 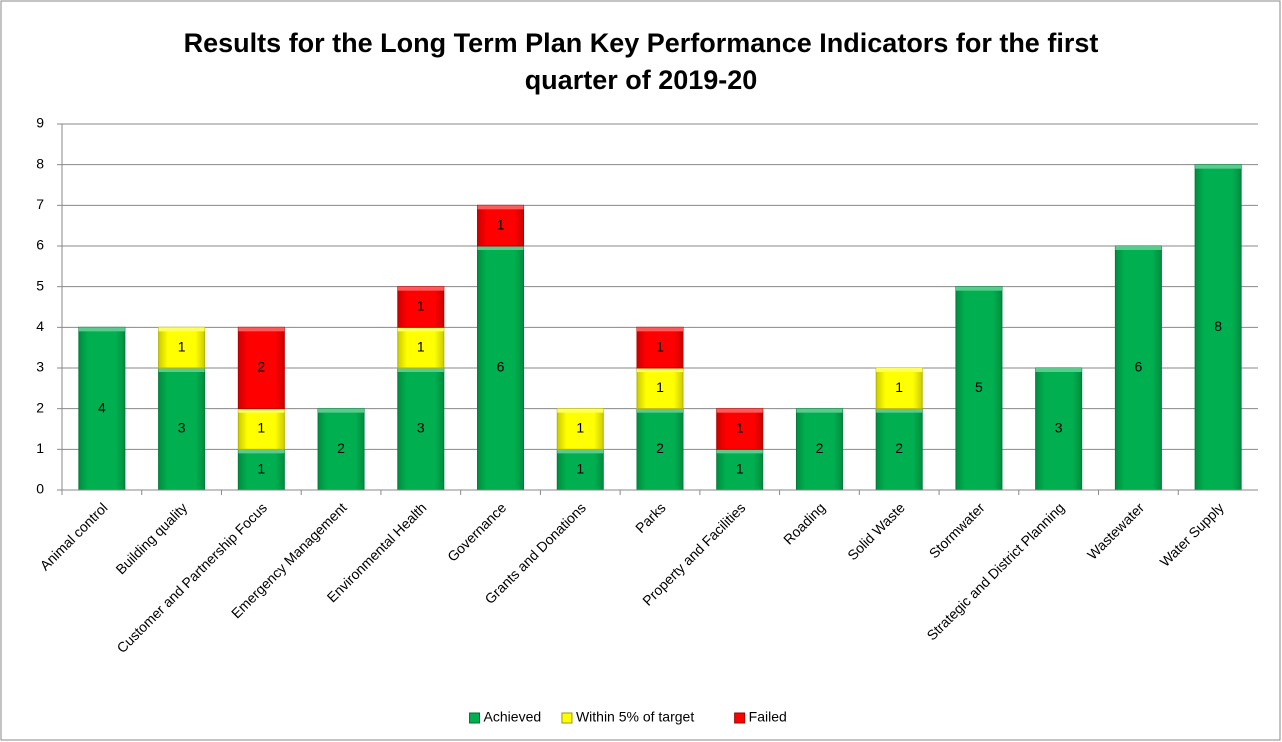 I want to click on y-tick-label: 5, so click(x=40, y=285).